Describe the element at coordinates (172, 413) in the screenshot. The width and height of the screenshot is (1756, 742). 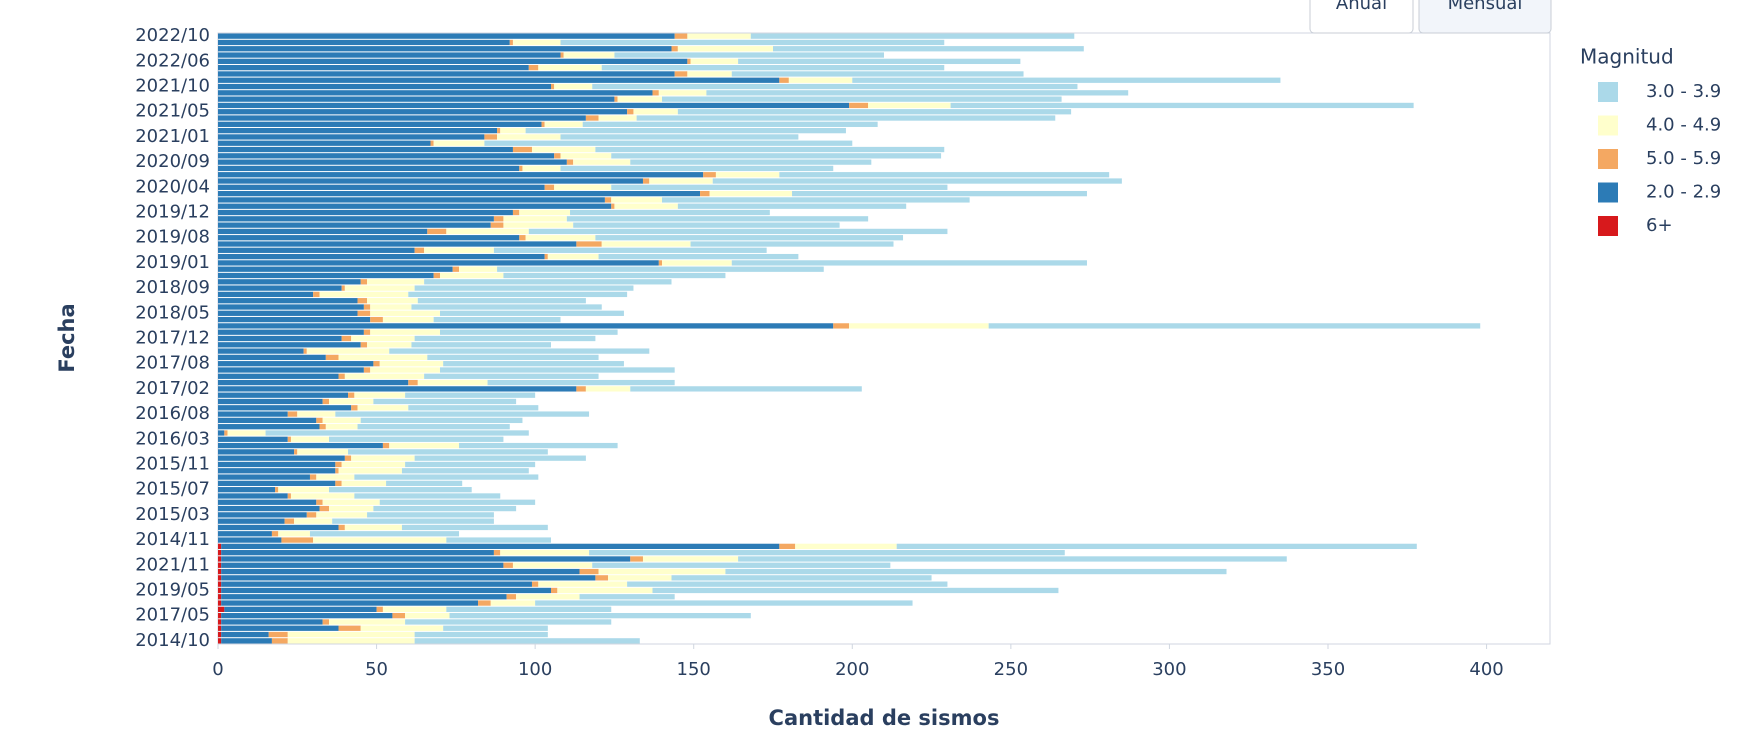
I see `y-tick-label: 2016/08` at that location.